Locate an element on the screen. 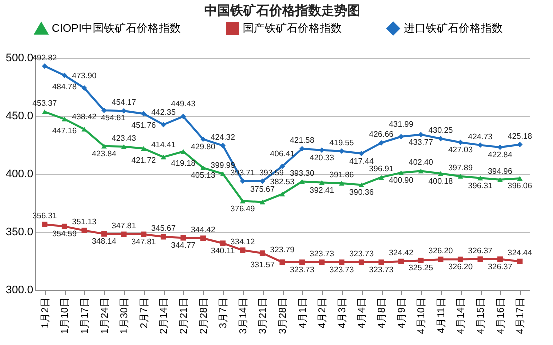 The height and width of the screenshot is (345, 553). x-tick-label: 1月17日 is located at coordinates (85, 316).